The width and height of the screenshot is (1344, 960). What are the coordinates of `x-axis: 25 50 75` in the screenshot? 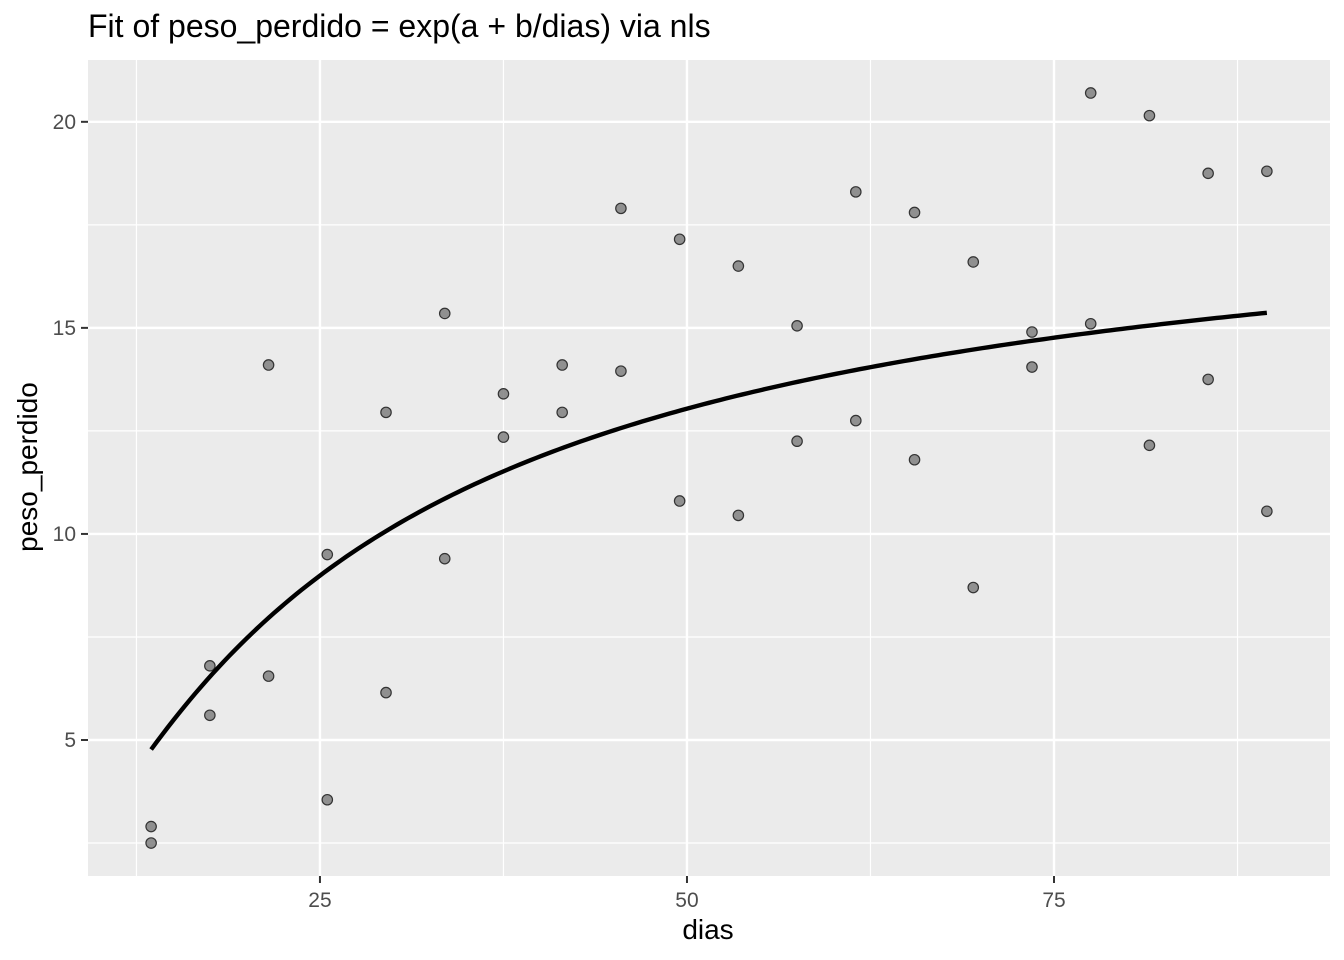 It's located at (687, 894).